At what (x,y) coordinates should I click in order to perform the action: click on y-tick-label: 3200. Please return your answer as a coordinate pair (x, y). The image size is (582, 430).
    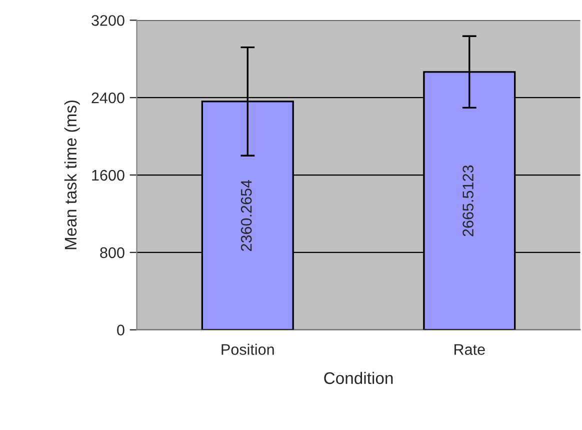
    Looking at the image, I should click on (108, 20).